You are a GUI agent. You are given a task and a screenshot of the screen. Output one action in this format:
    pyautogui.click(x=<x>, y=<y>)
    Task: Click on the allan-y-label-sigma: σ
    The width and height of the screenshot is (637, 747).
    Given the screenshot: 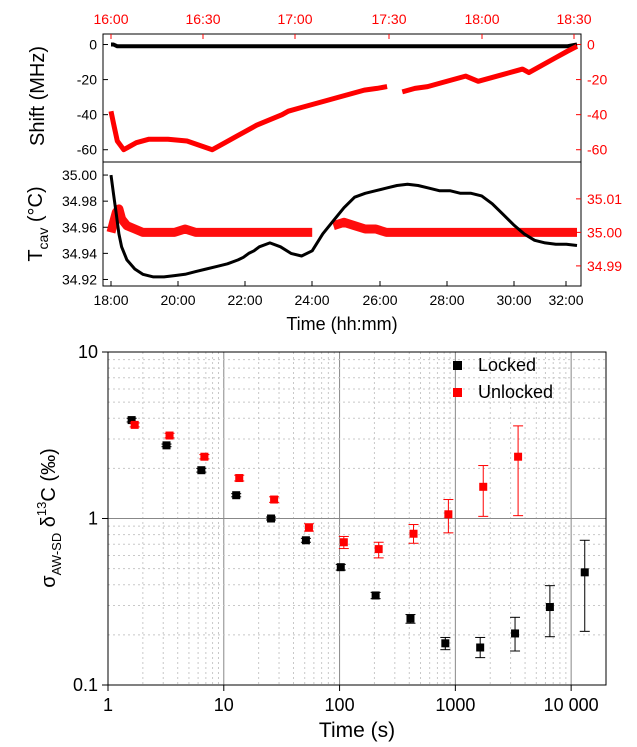 What is the action you would take?
    pyautogui.click(x=49, y=581)
    